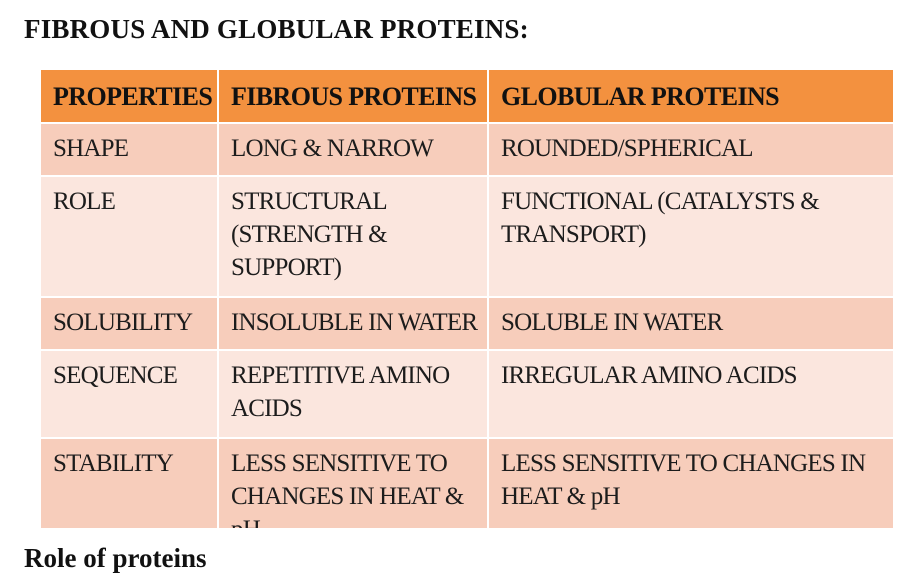 The image size is (906, 574). Describe the element at coordinates (690, 394) in the screenshot. I see `row-globular-value: IRREGULAR AMINO ACIDS` at that location.